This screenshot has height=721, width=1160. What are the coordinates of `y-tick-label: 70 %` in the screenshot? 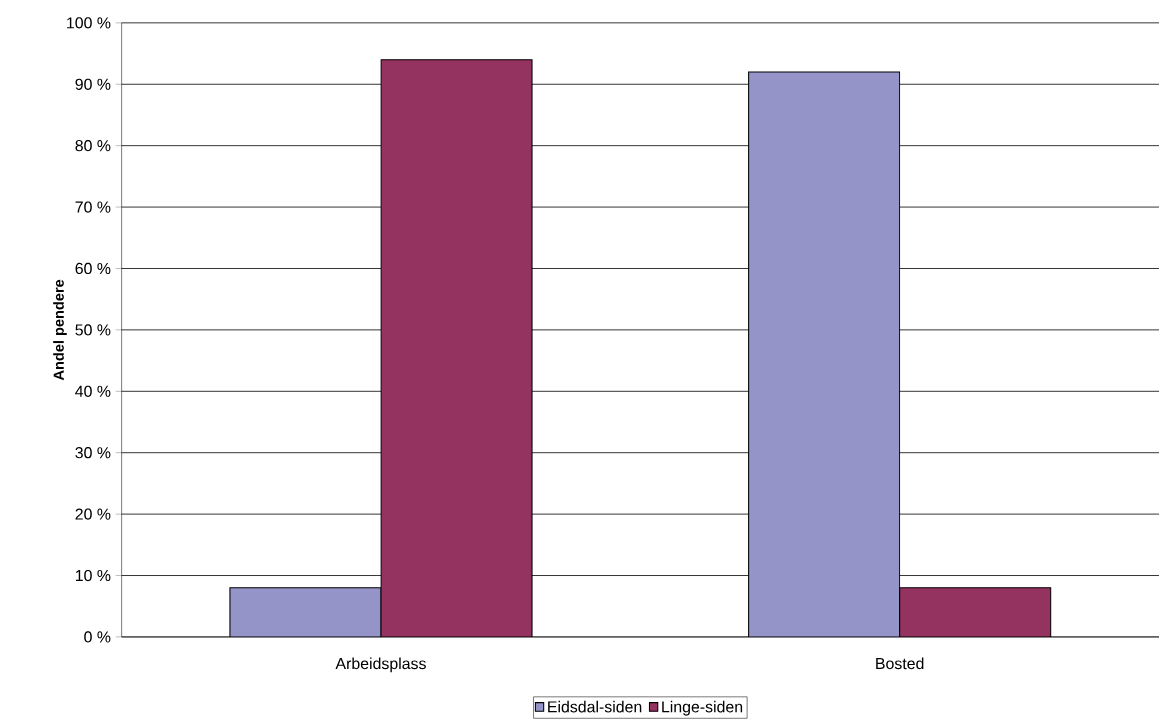 It's located at (93, 207).